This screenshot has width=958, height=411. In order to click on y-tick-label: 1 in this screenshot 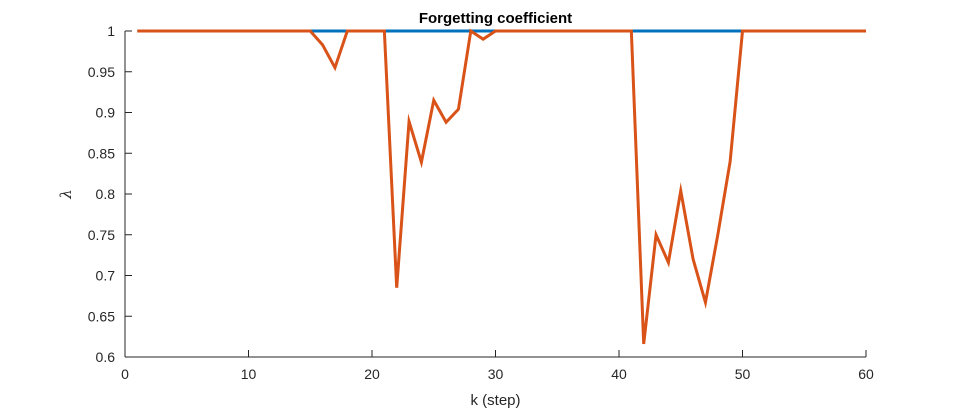, I will do `click(111, 31)`.